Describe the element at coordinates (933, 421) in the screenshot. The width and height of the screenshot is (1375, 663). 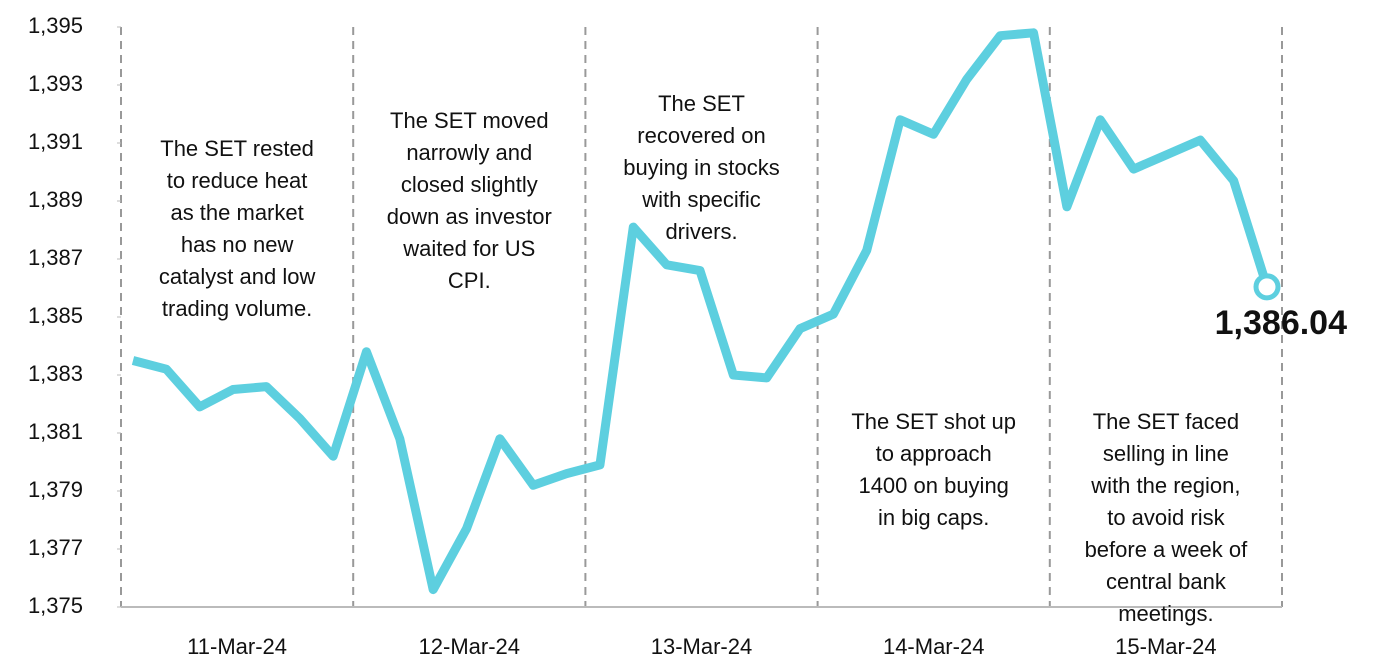
I see `annotation: The SET shot up` at that location.